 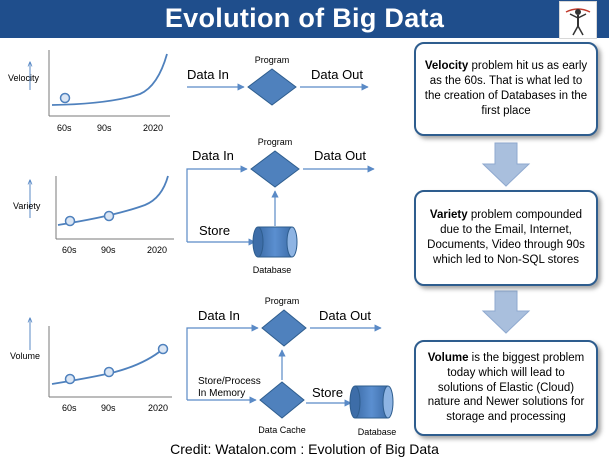 I want to click on box-lead: Velocity, so click(x=446, y=66).